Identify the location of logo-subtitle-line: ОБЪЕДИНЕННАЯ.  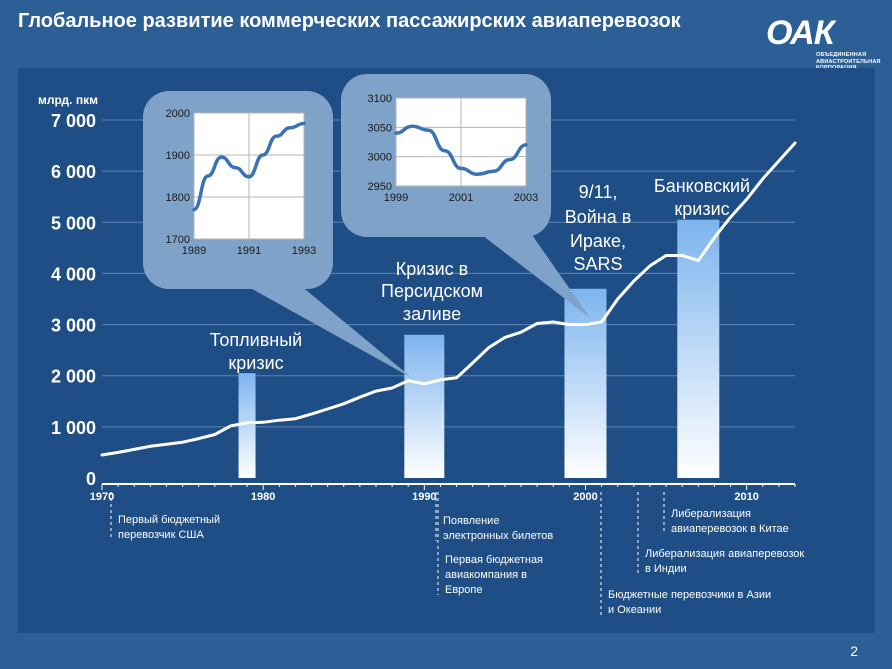
(841, 55).